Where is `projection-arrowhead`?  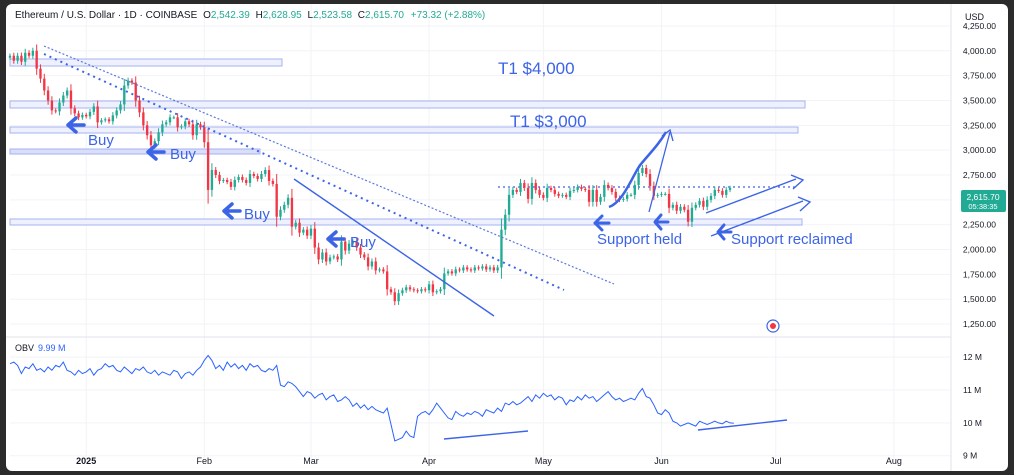 projection-arrowhead is located at coordinates (667, 135).